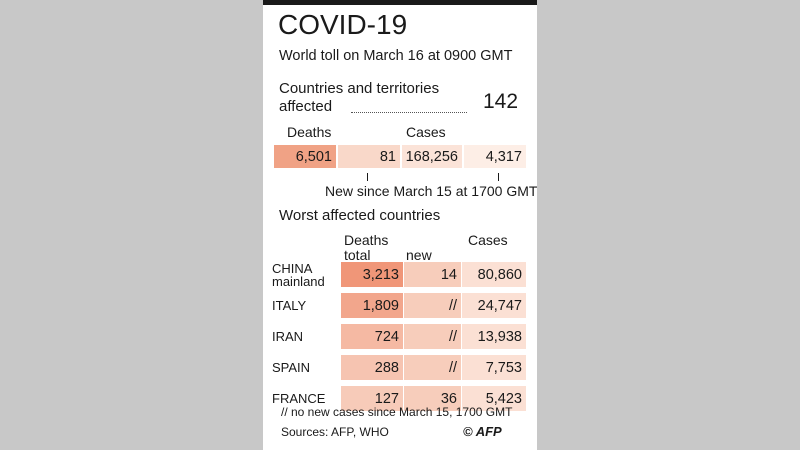 Image resolution: width=800 pixels, height=450 pixels. I want to click on deaths-label: Deaths, so click(309, 132).